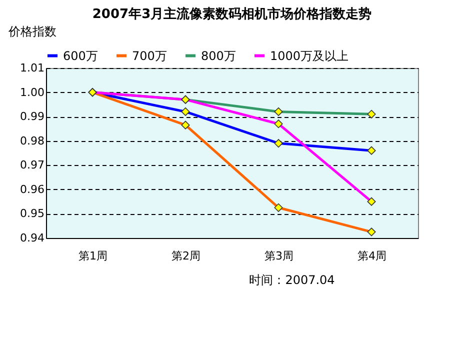  I want to click on y-axis-title: 价格指数, so click(32, 31).